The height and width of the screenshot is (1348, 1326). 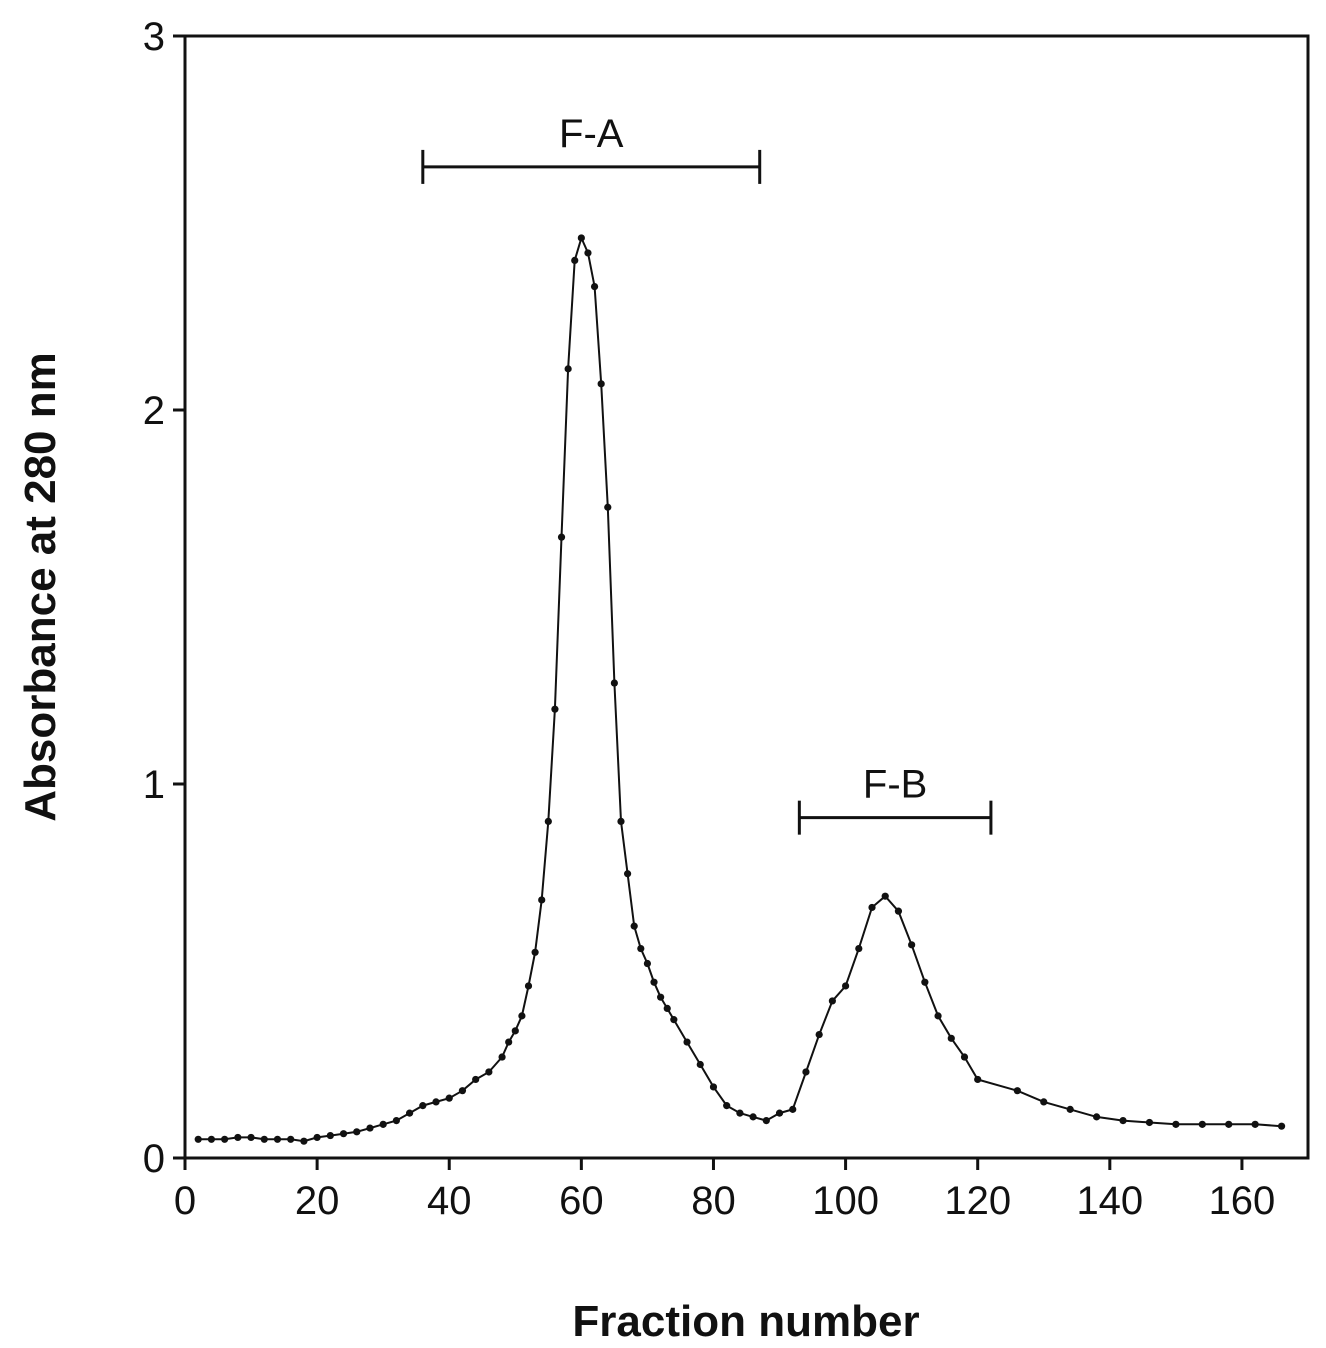 What do you see at coordinates (449, 1201) in the screenshot?
I see `x-tick-label: 40` at bounding box center [449, 1201].